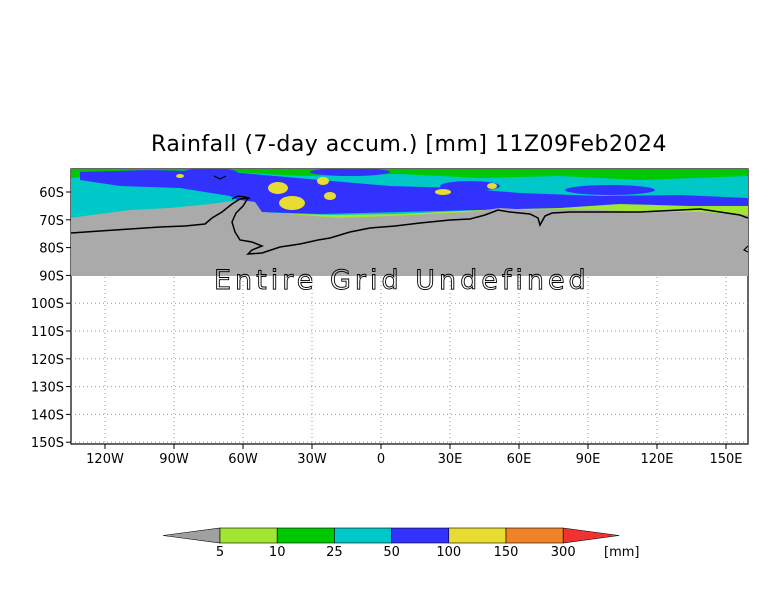 The width and height of the screenshot is (784, 612). I want to click on land-mask, so click(409, 238).